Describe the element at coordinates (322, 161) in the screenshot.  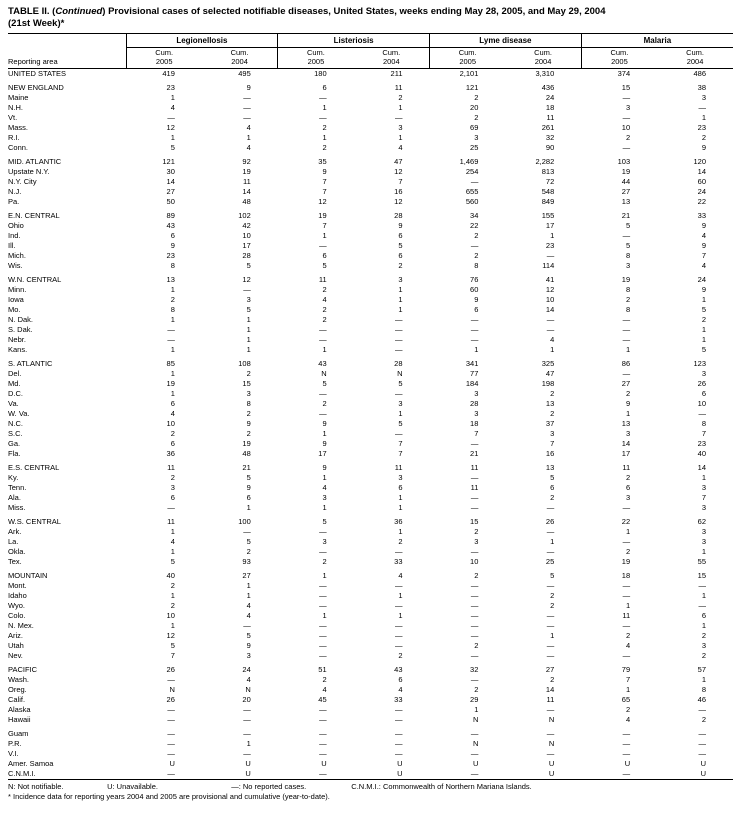
I see `value-cell: 35` at that location.